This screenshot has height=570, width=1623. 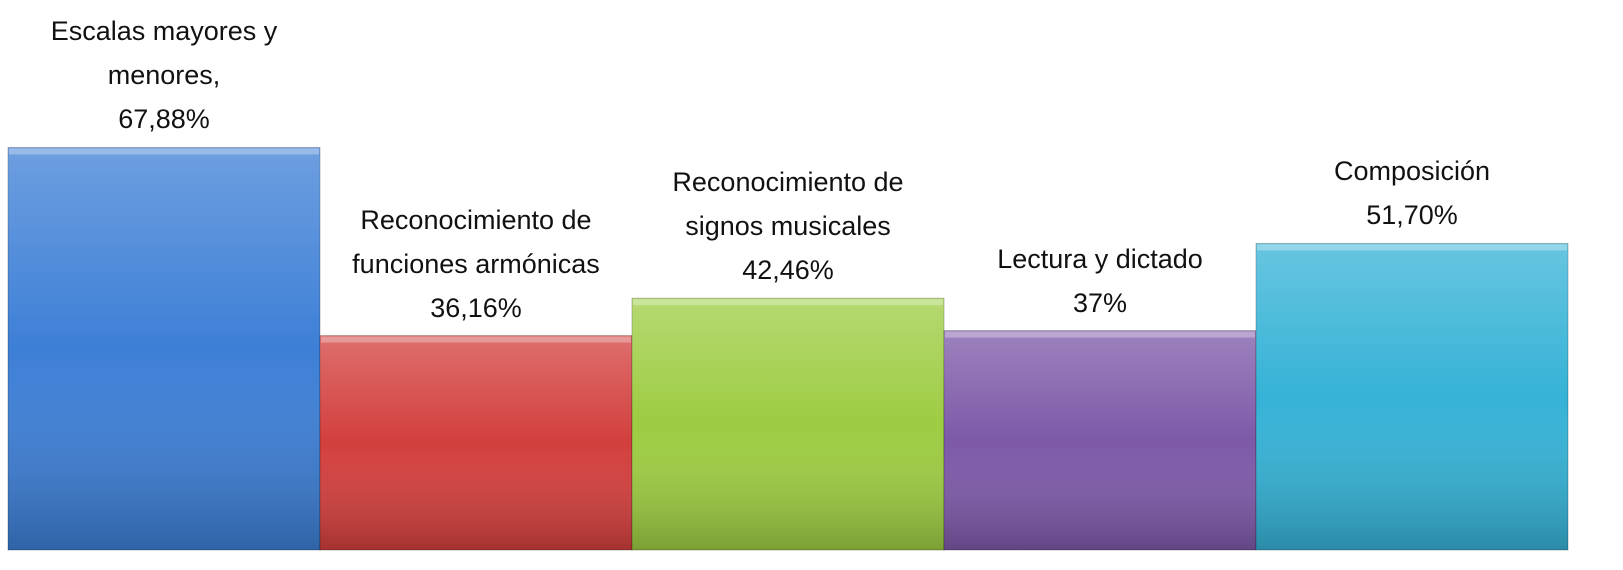 I want to click on value-label: 67,88%, so click(x=164, y=119).